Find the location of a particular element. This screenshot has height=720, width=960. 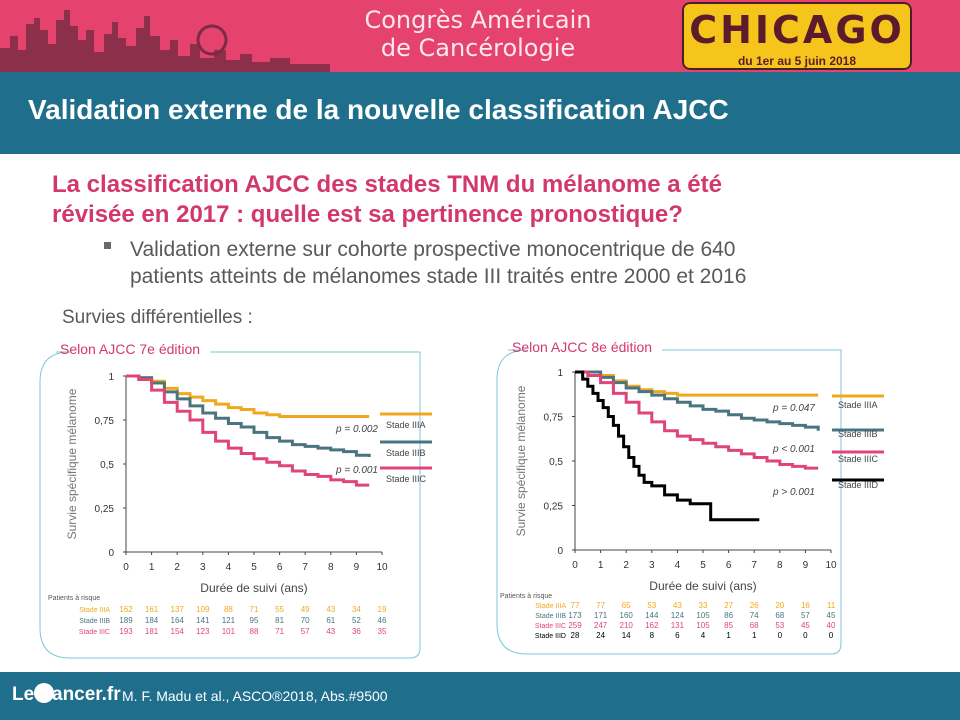

risk-value: 124 is located at coordinates (678, 615).